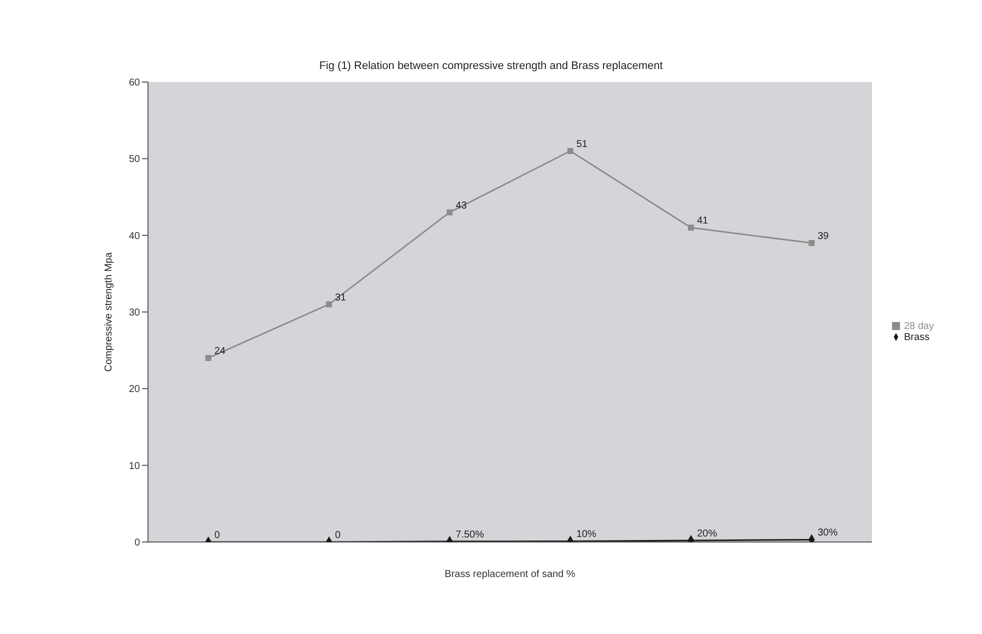  I want to click on y-tick-label: 10, so click(134, 466).